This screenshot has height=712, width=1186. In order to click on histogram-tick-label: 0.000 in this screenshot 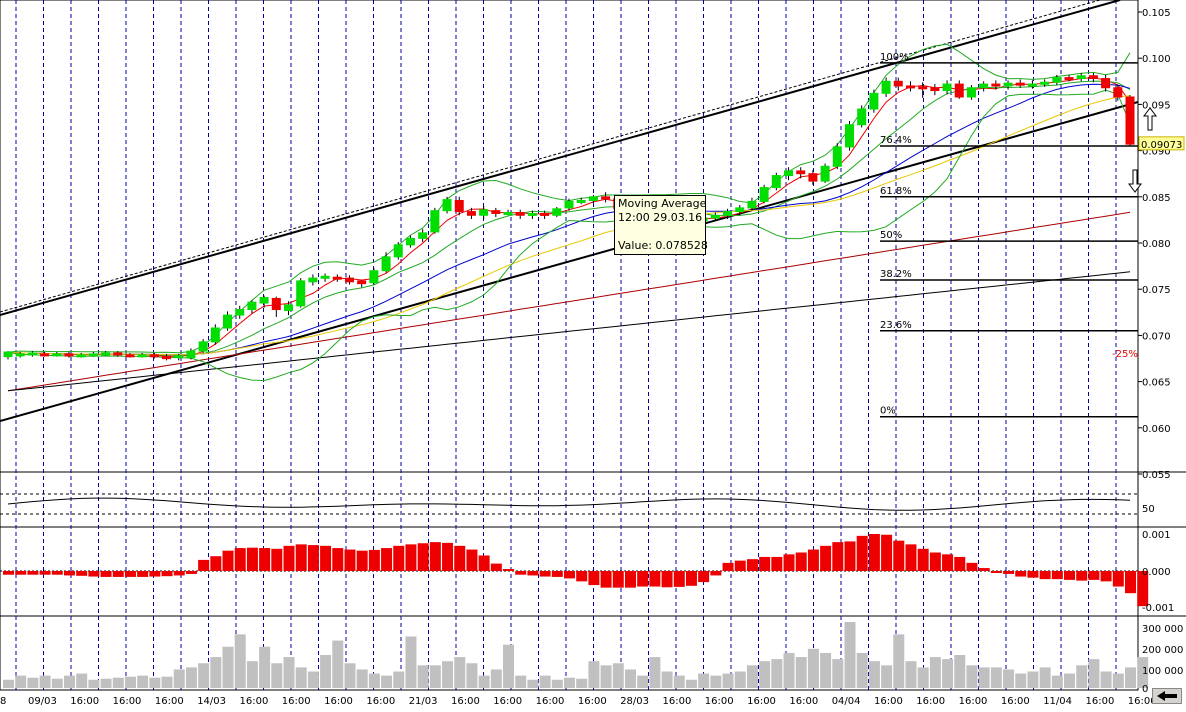, I will do `click(1156, 572)`.